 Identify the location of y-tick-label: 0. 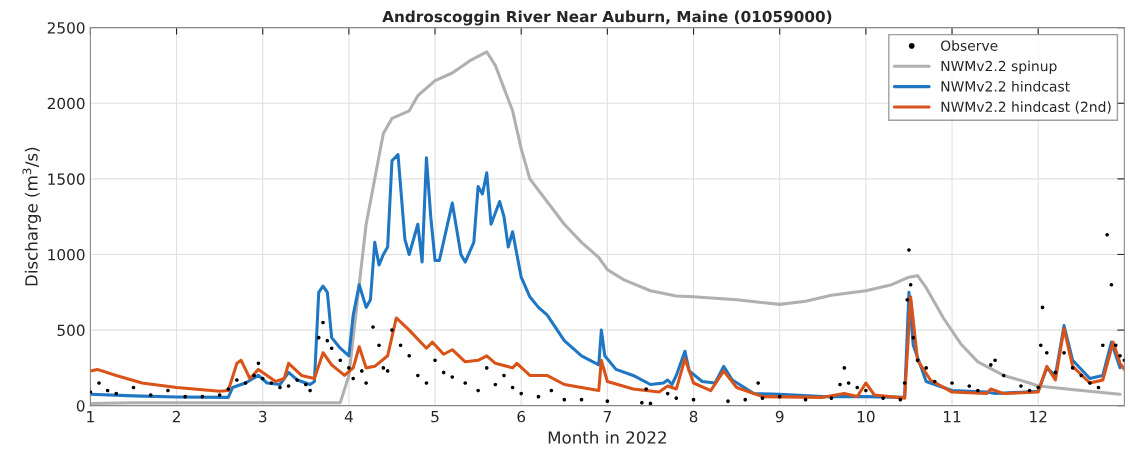
(80, 406).